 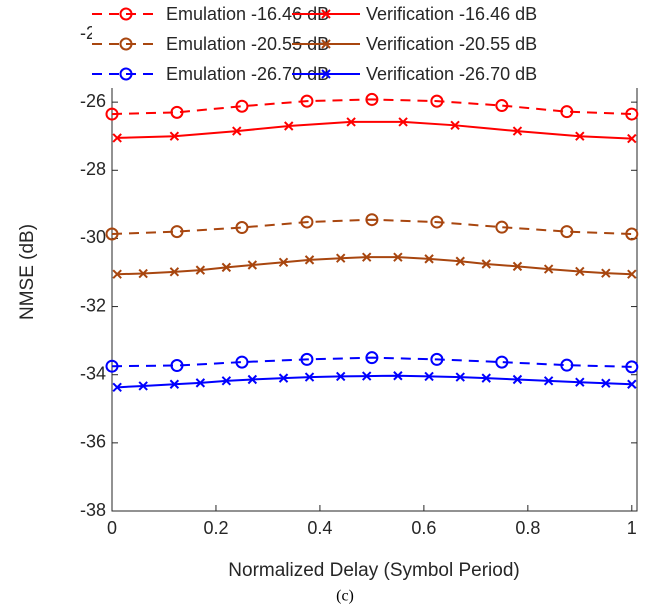 I want to click on legend-label: Emulation -16.46 dB, so click(x=247, y=14).